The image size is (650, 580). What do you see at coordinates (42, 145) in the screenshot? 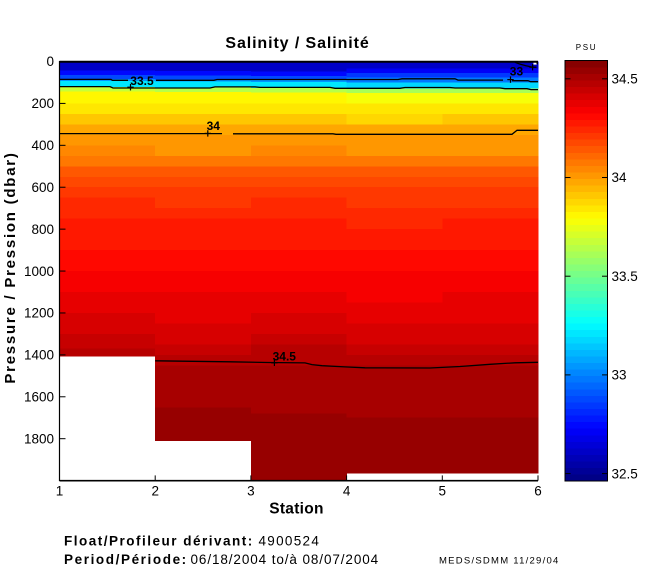
I see `svg-text: 400` at bounding box center [42, 145].